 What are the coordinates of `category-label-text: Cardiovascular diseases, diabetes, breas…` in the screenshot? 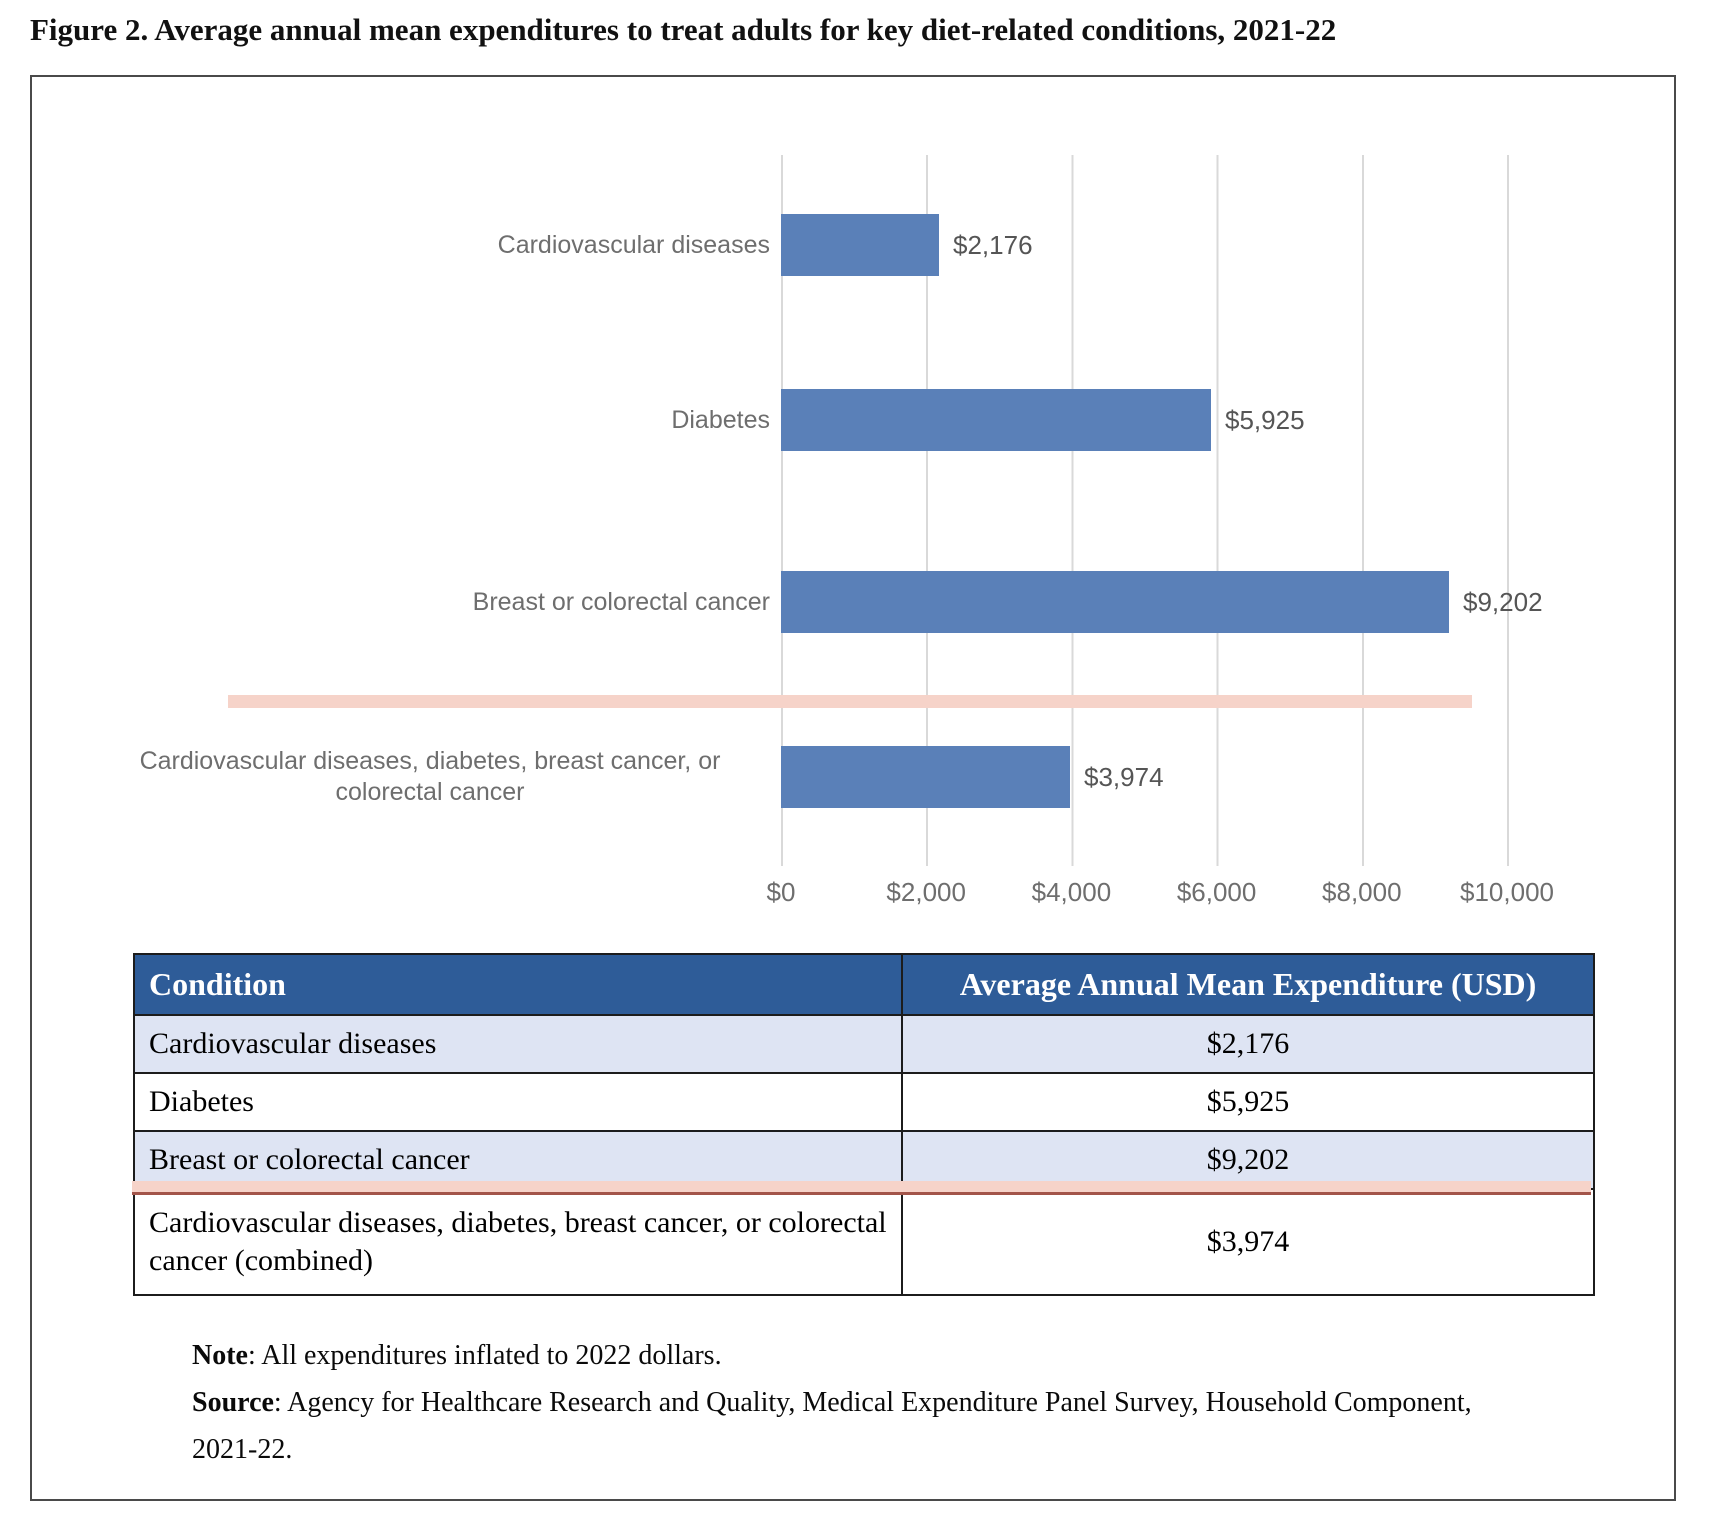 It's located at (430, 776).